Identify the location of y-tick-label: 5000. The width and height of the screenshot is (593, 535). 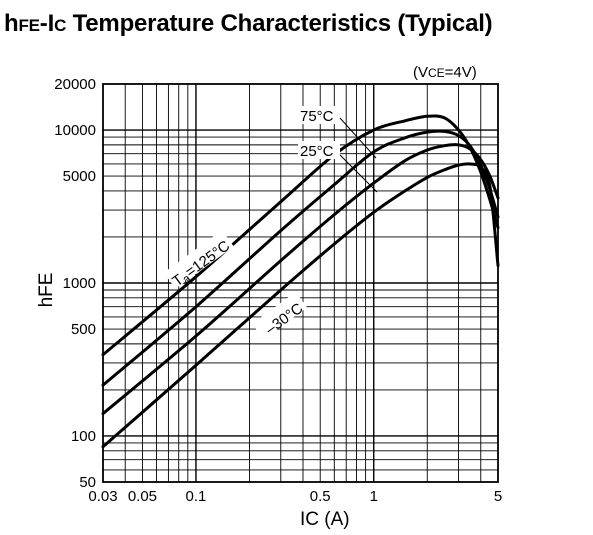
(79, 176).